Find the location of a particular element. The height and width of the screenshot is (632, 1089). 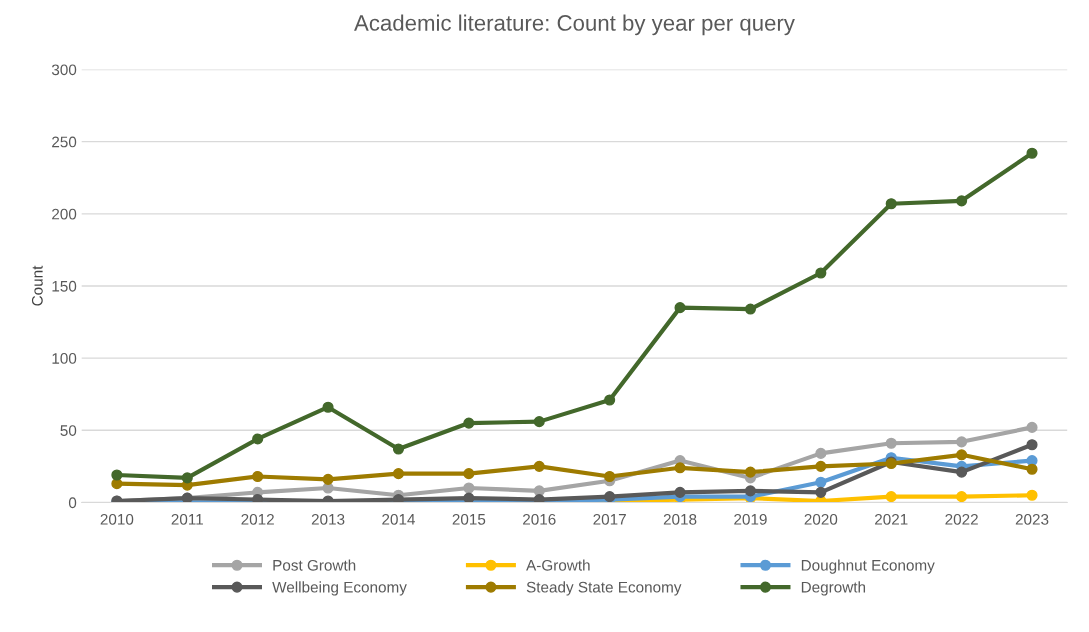

x-tick-label: 2023 is located at coordinates (1032, 519).